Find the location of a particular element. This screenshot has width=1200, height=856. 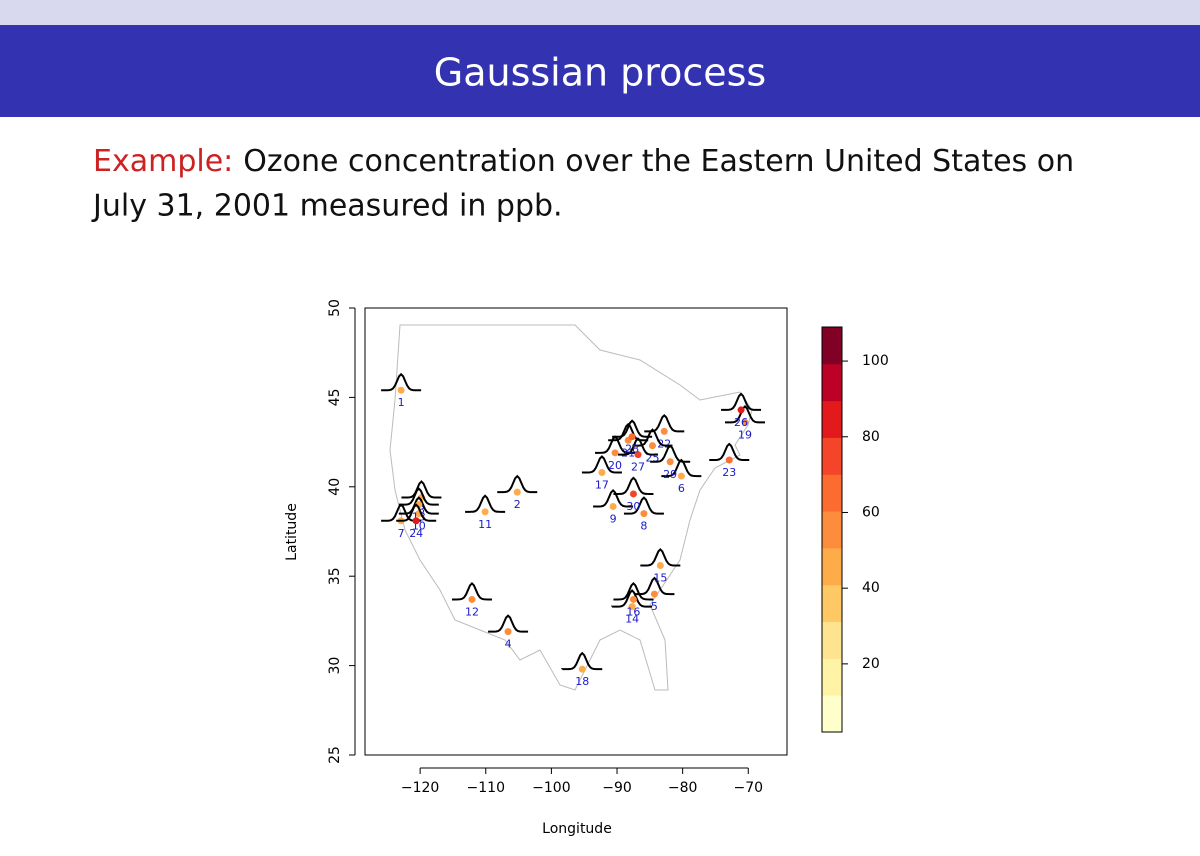

station-label: 24 is located at coordinates (416, 533).